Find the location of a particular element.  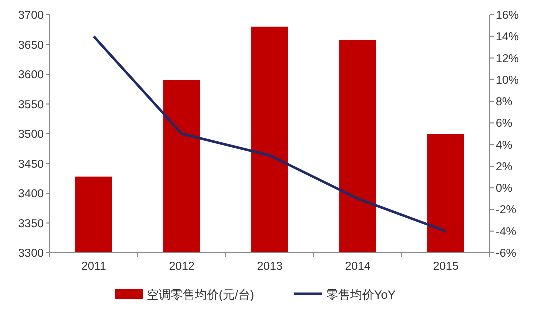

y-tick-label: 3500 is located at coordinates (31, 135).